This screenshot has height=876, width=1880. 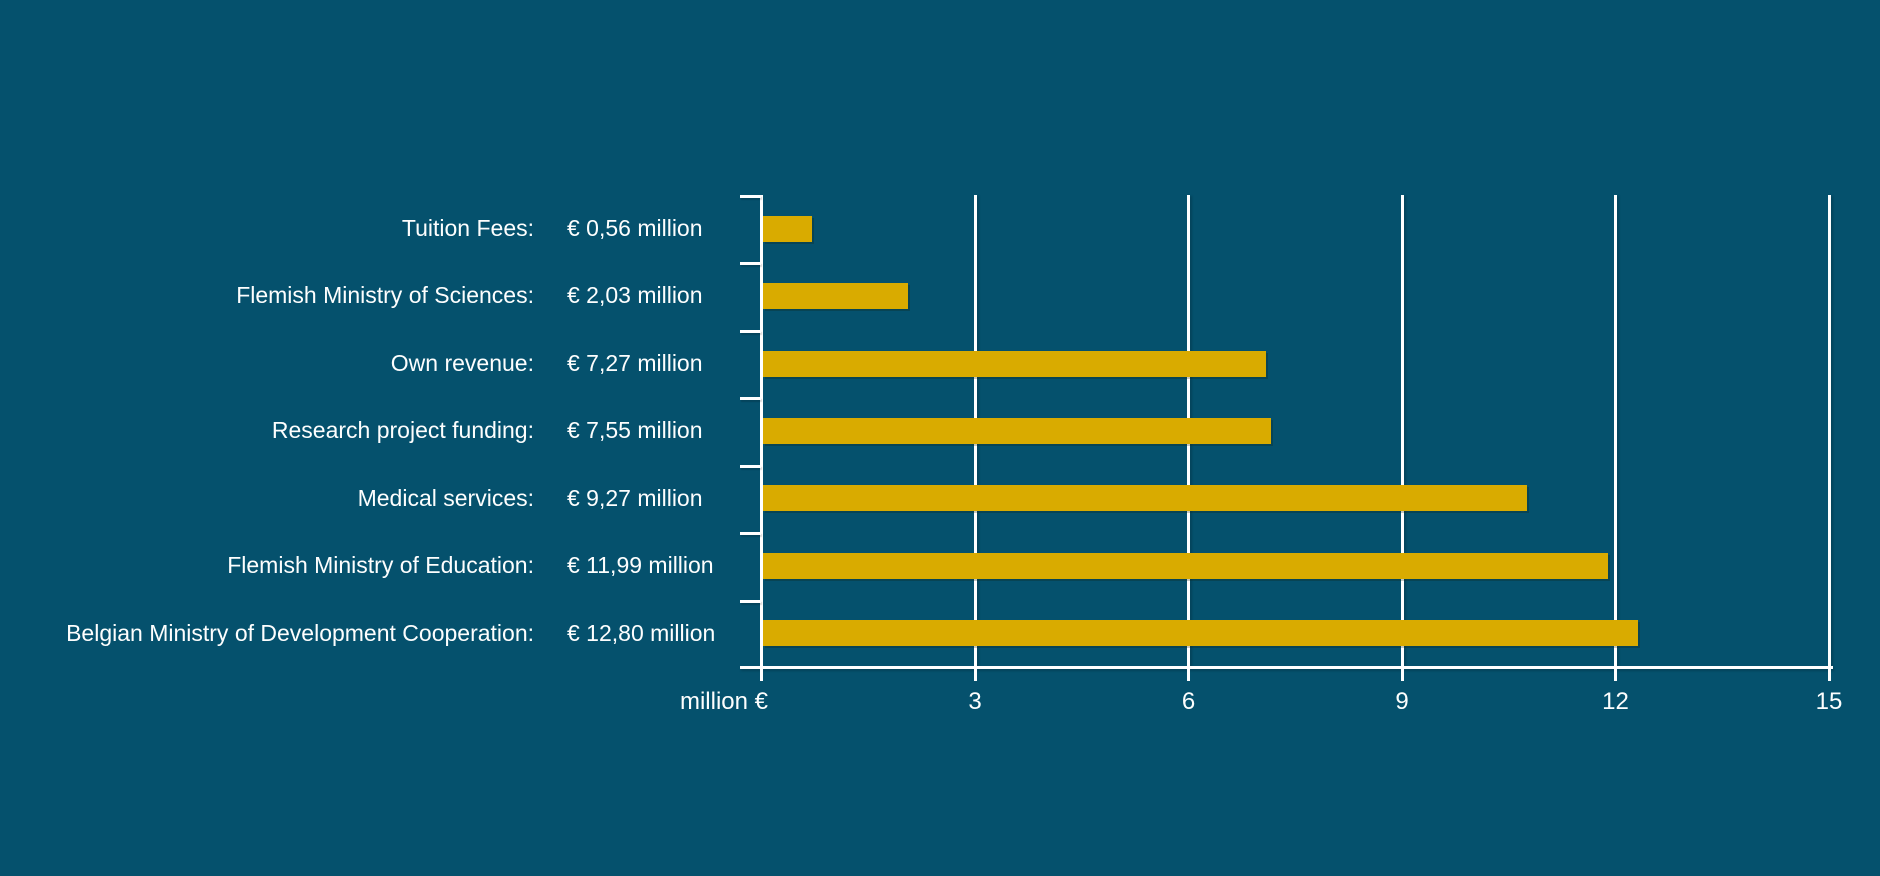 What do you see at coordinates (635, 228) in the screenshot?
I see `value-label: € 0,56 million` at bounding box center [635, 228].